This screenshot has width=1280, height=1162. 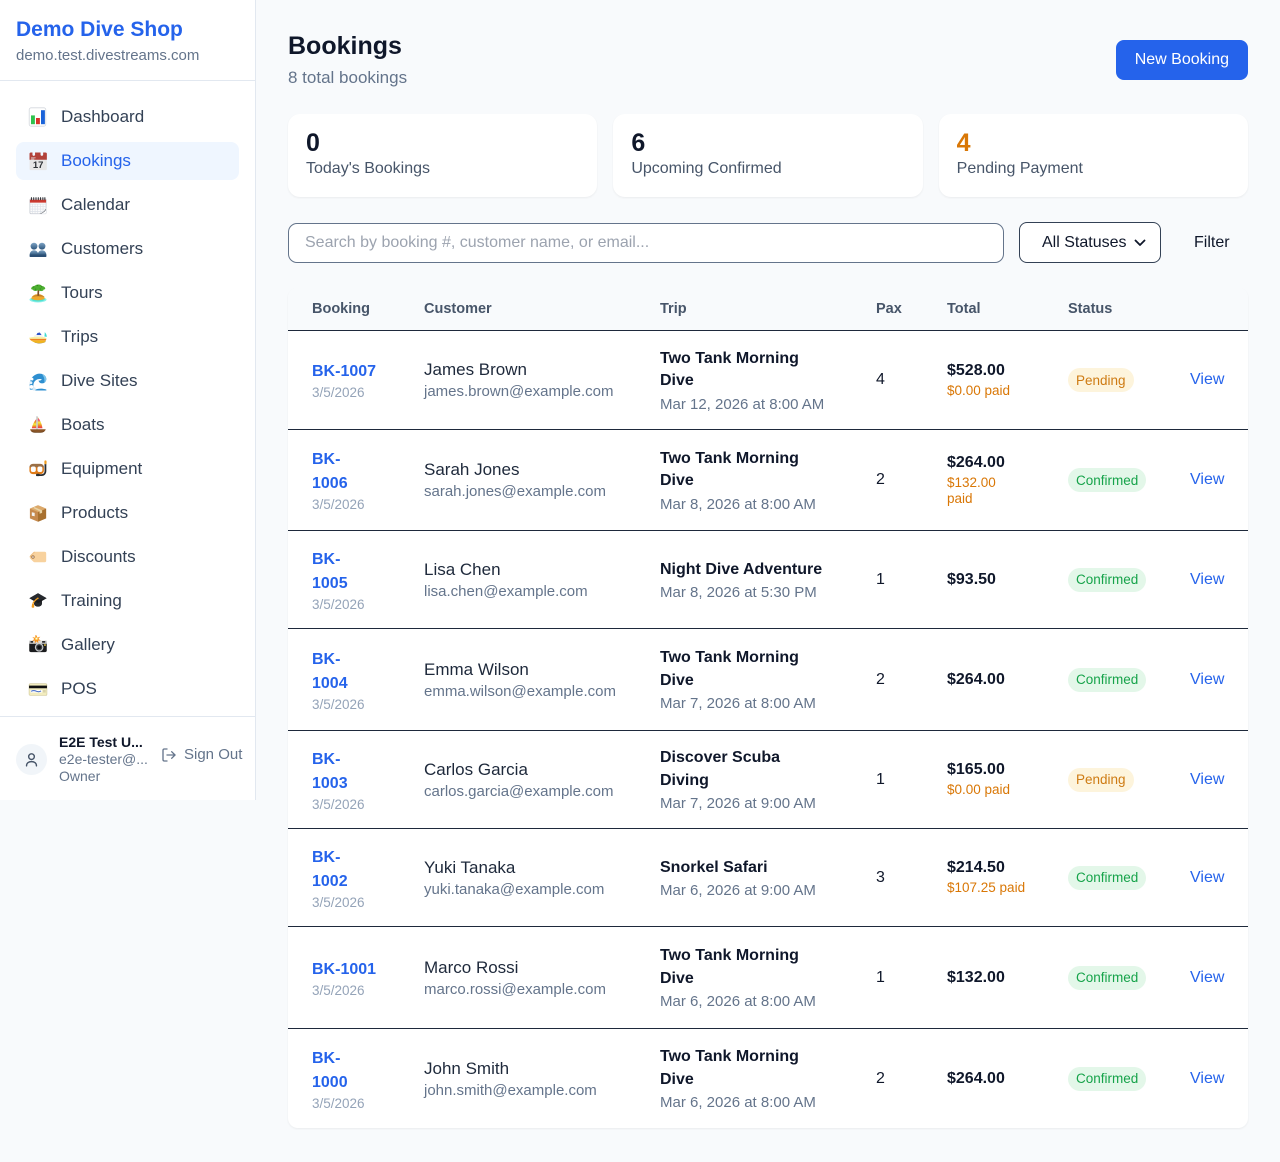 I want to click on svg-text: 17, so click(x=38, y=165).